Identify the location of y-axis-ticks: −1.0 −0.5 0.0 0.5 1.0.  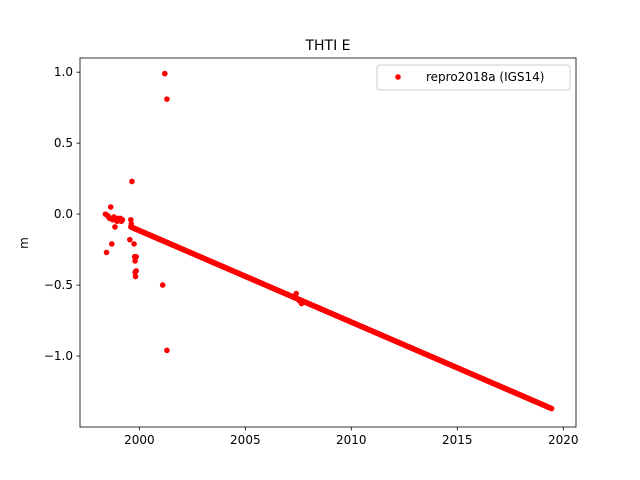
(62, 214).